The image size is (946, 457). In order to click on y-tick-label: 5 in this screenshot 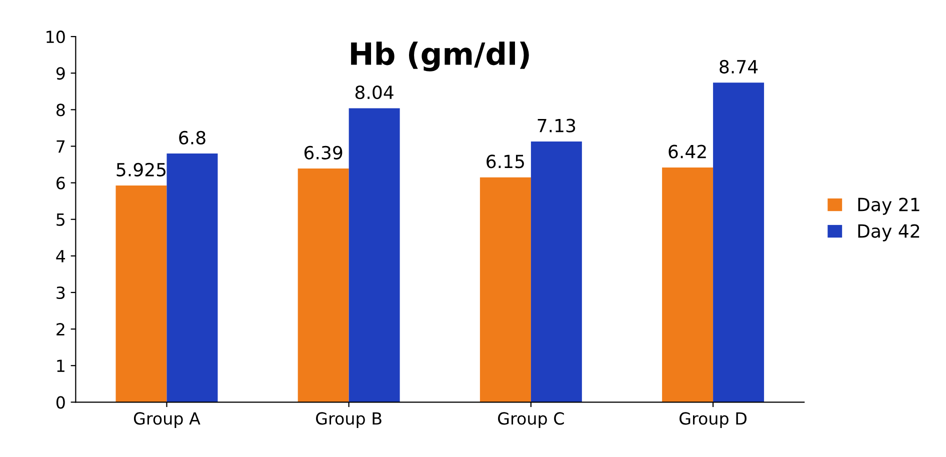, I will do `click(60, 220)`.